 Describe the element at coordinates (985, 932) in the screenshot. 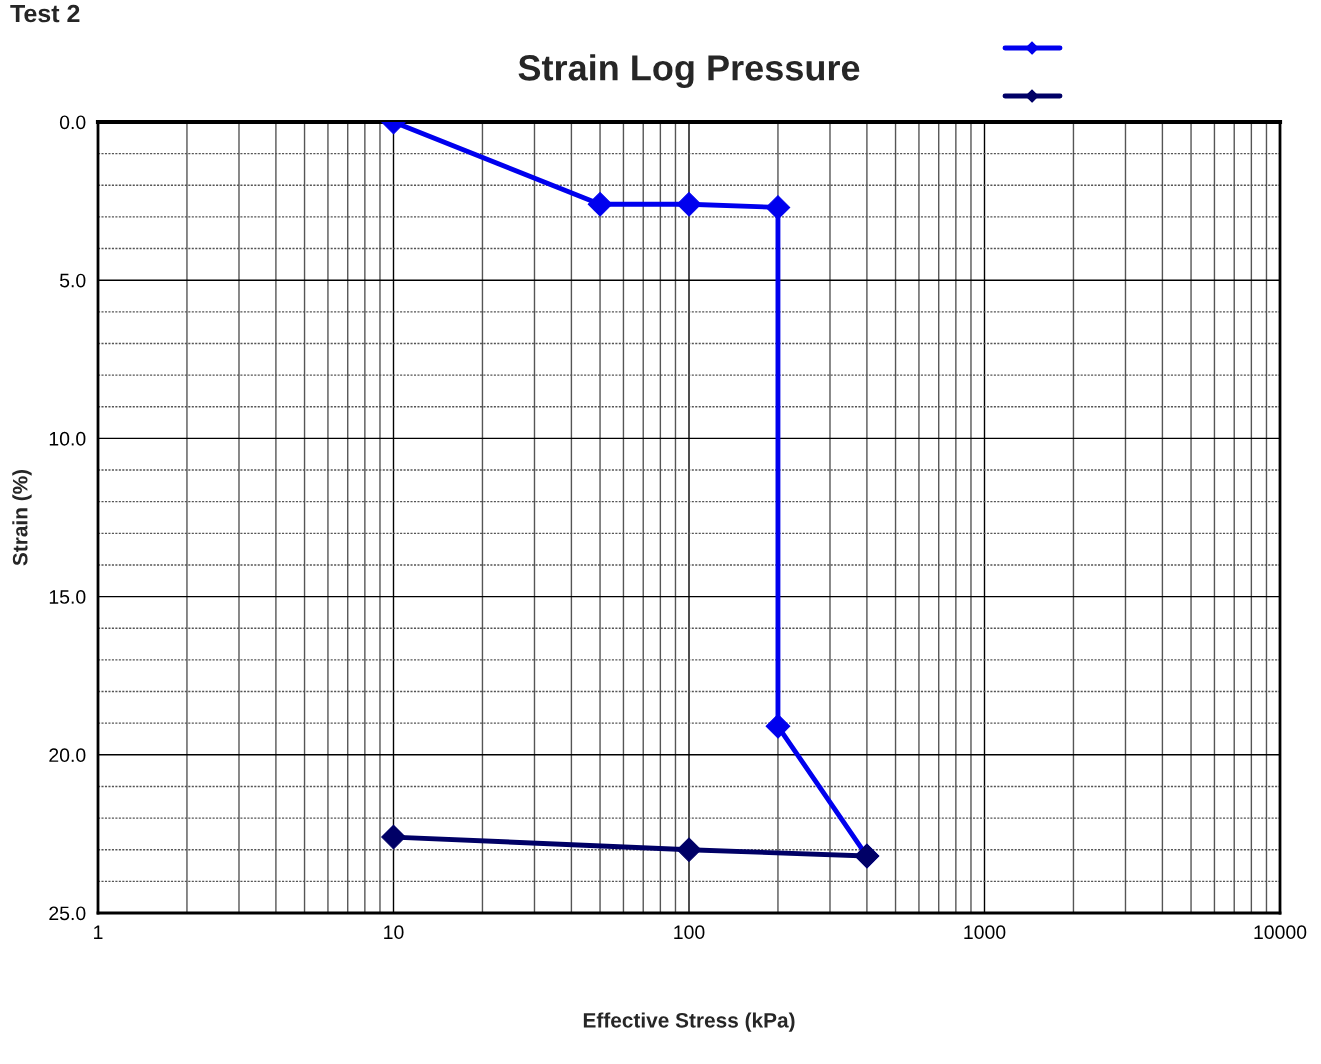

I see `x-tick-label: 1000` at that location.